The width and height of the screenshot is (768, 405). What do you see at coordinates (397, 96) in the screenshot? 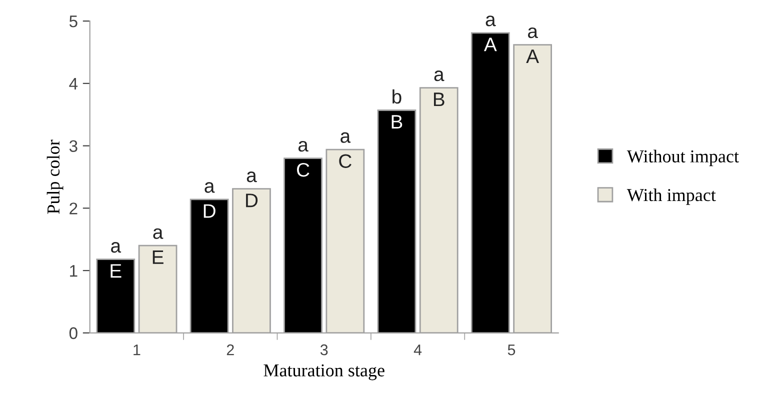
I see `annotation: b` at bounding box center [397, 96].